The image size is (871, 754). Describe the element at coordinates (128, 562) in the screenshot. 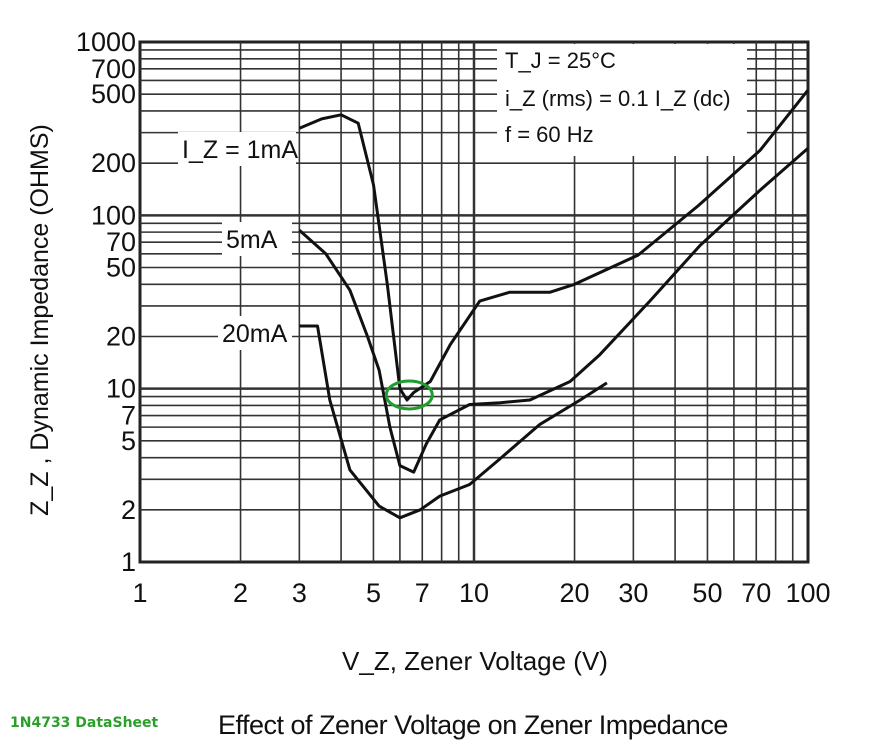

I see `y-tick-label: 1` at that location.